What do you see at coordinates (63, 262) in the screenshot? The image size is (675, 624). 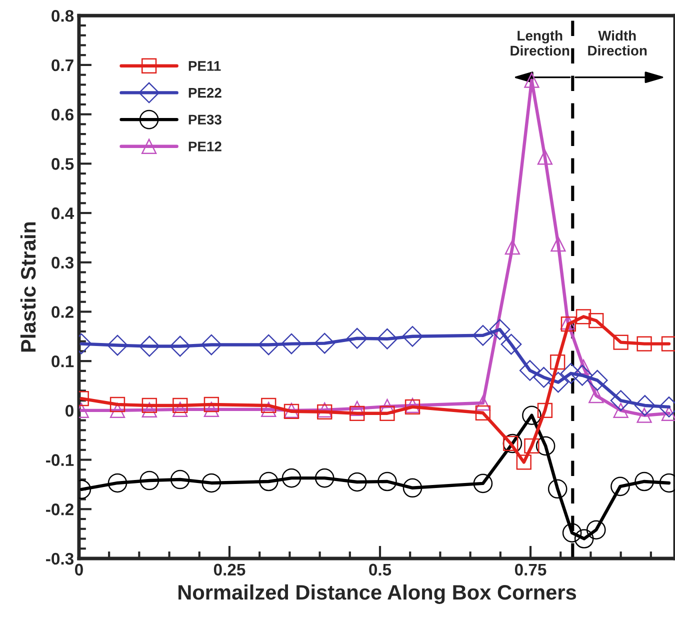 I see `y-tick-label: 0.3` at bounding box center [63, 262].